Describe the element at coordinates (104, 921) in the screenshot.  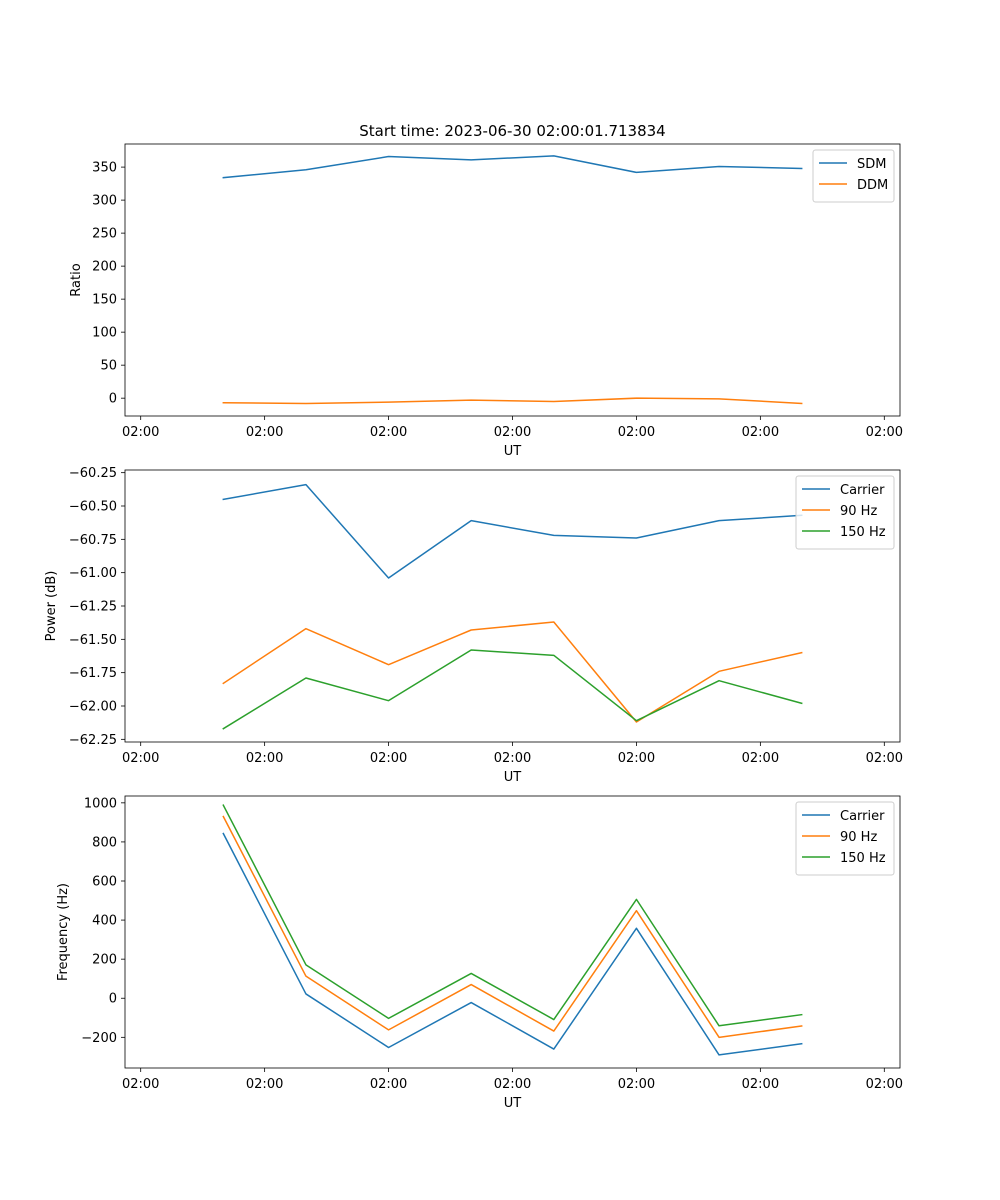
I see `y-tick-label: 400` at that location.